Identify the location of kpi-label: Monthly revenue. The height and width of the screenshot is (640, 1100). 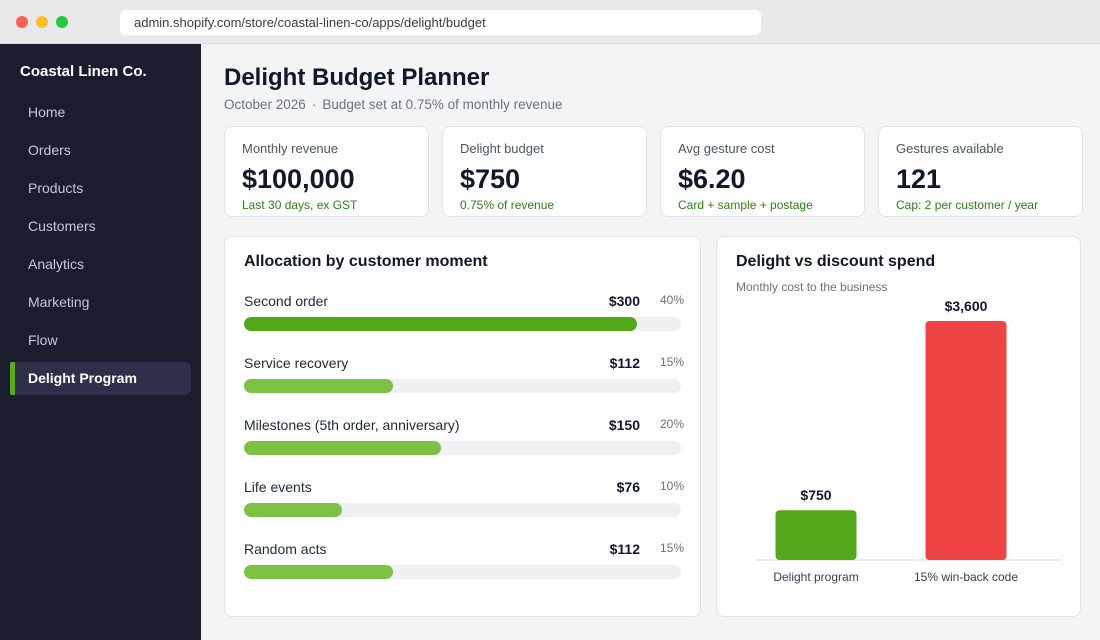
(290, 148).